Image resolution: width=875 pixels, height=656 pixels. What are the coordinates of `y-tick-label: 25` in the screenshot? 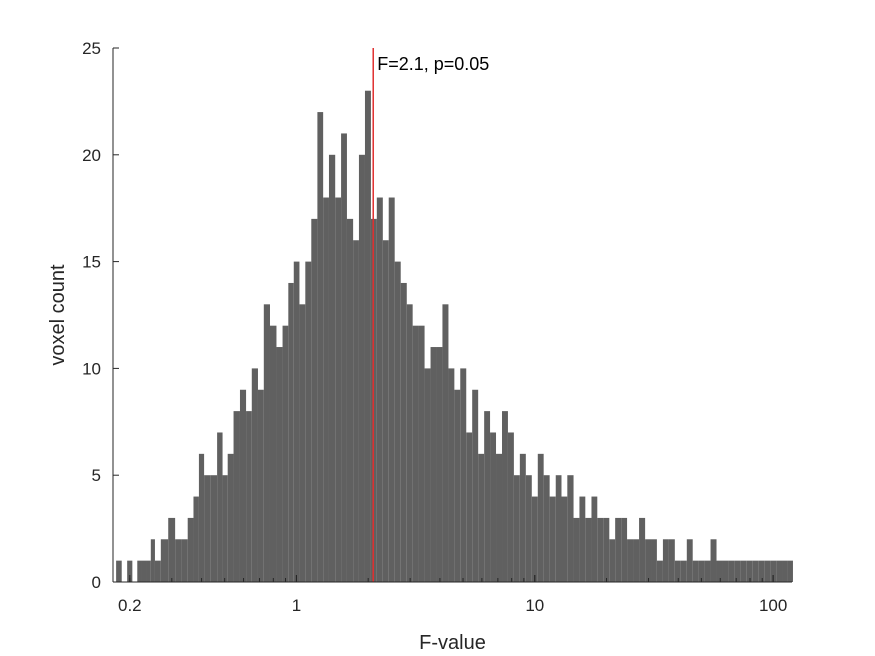 It's located at (91, 48).